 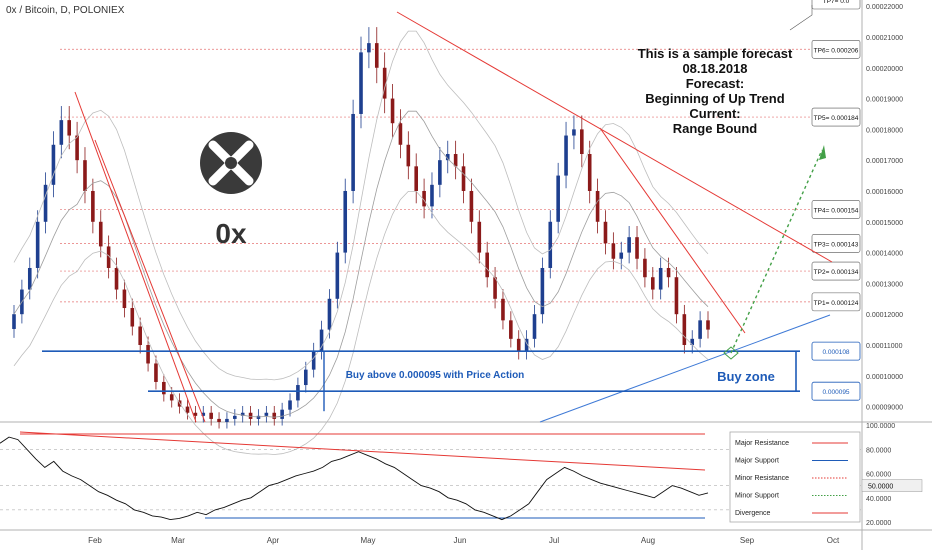 What do you see at coordinates (747, 540) in the screenshot?
I see `month-tick-label: Sep` at bounding box center [747, 540].